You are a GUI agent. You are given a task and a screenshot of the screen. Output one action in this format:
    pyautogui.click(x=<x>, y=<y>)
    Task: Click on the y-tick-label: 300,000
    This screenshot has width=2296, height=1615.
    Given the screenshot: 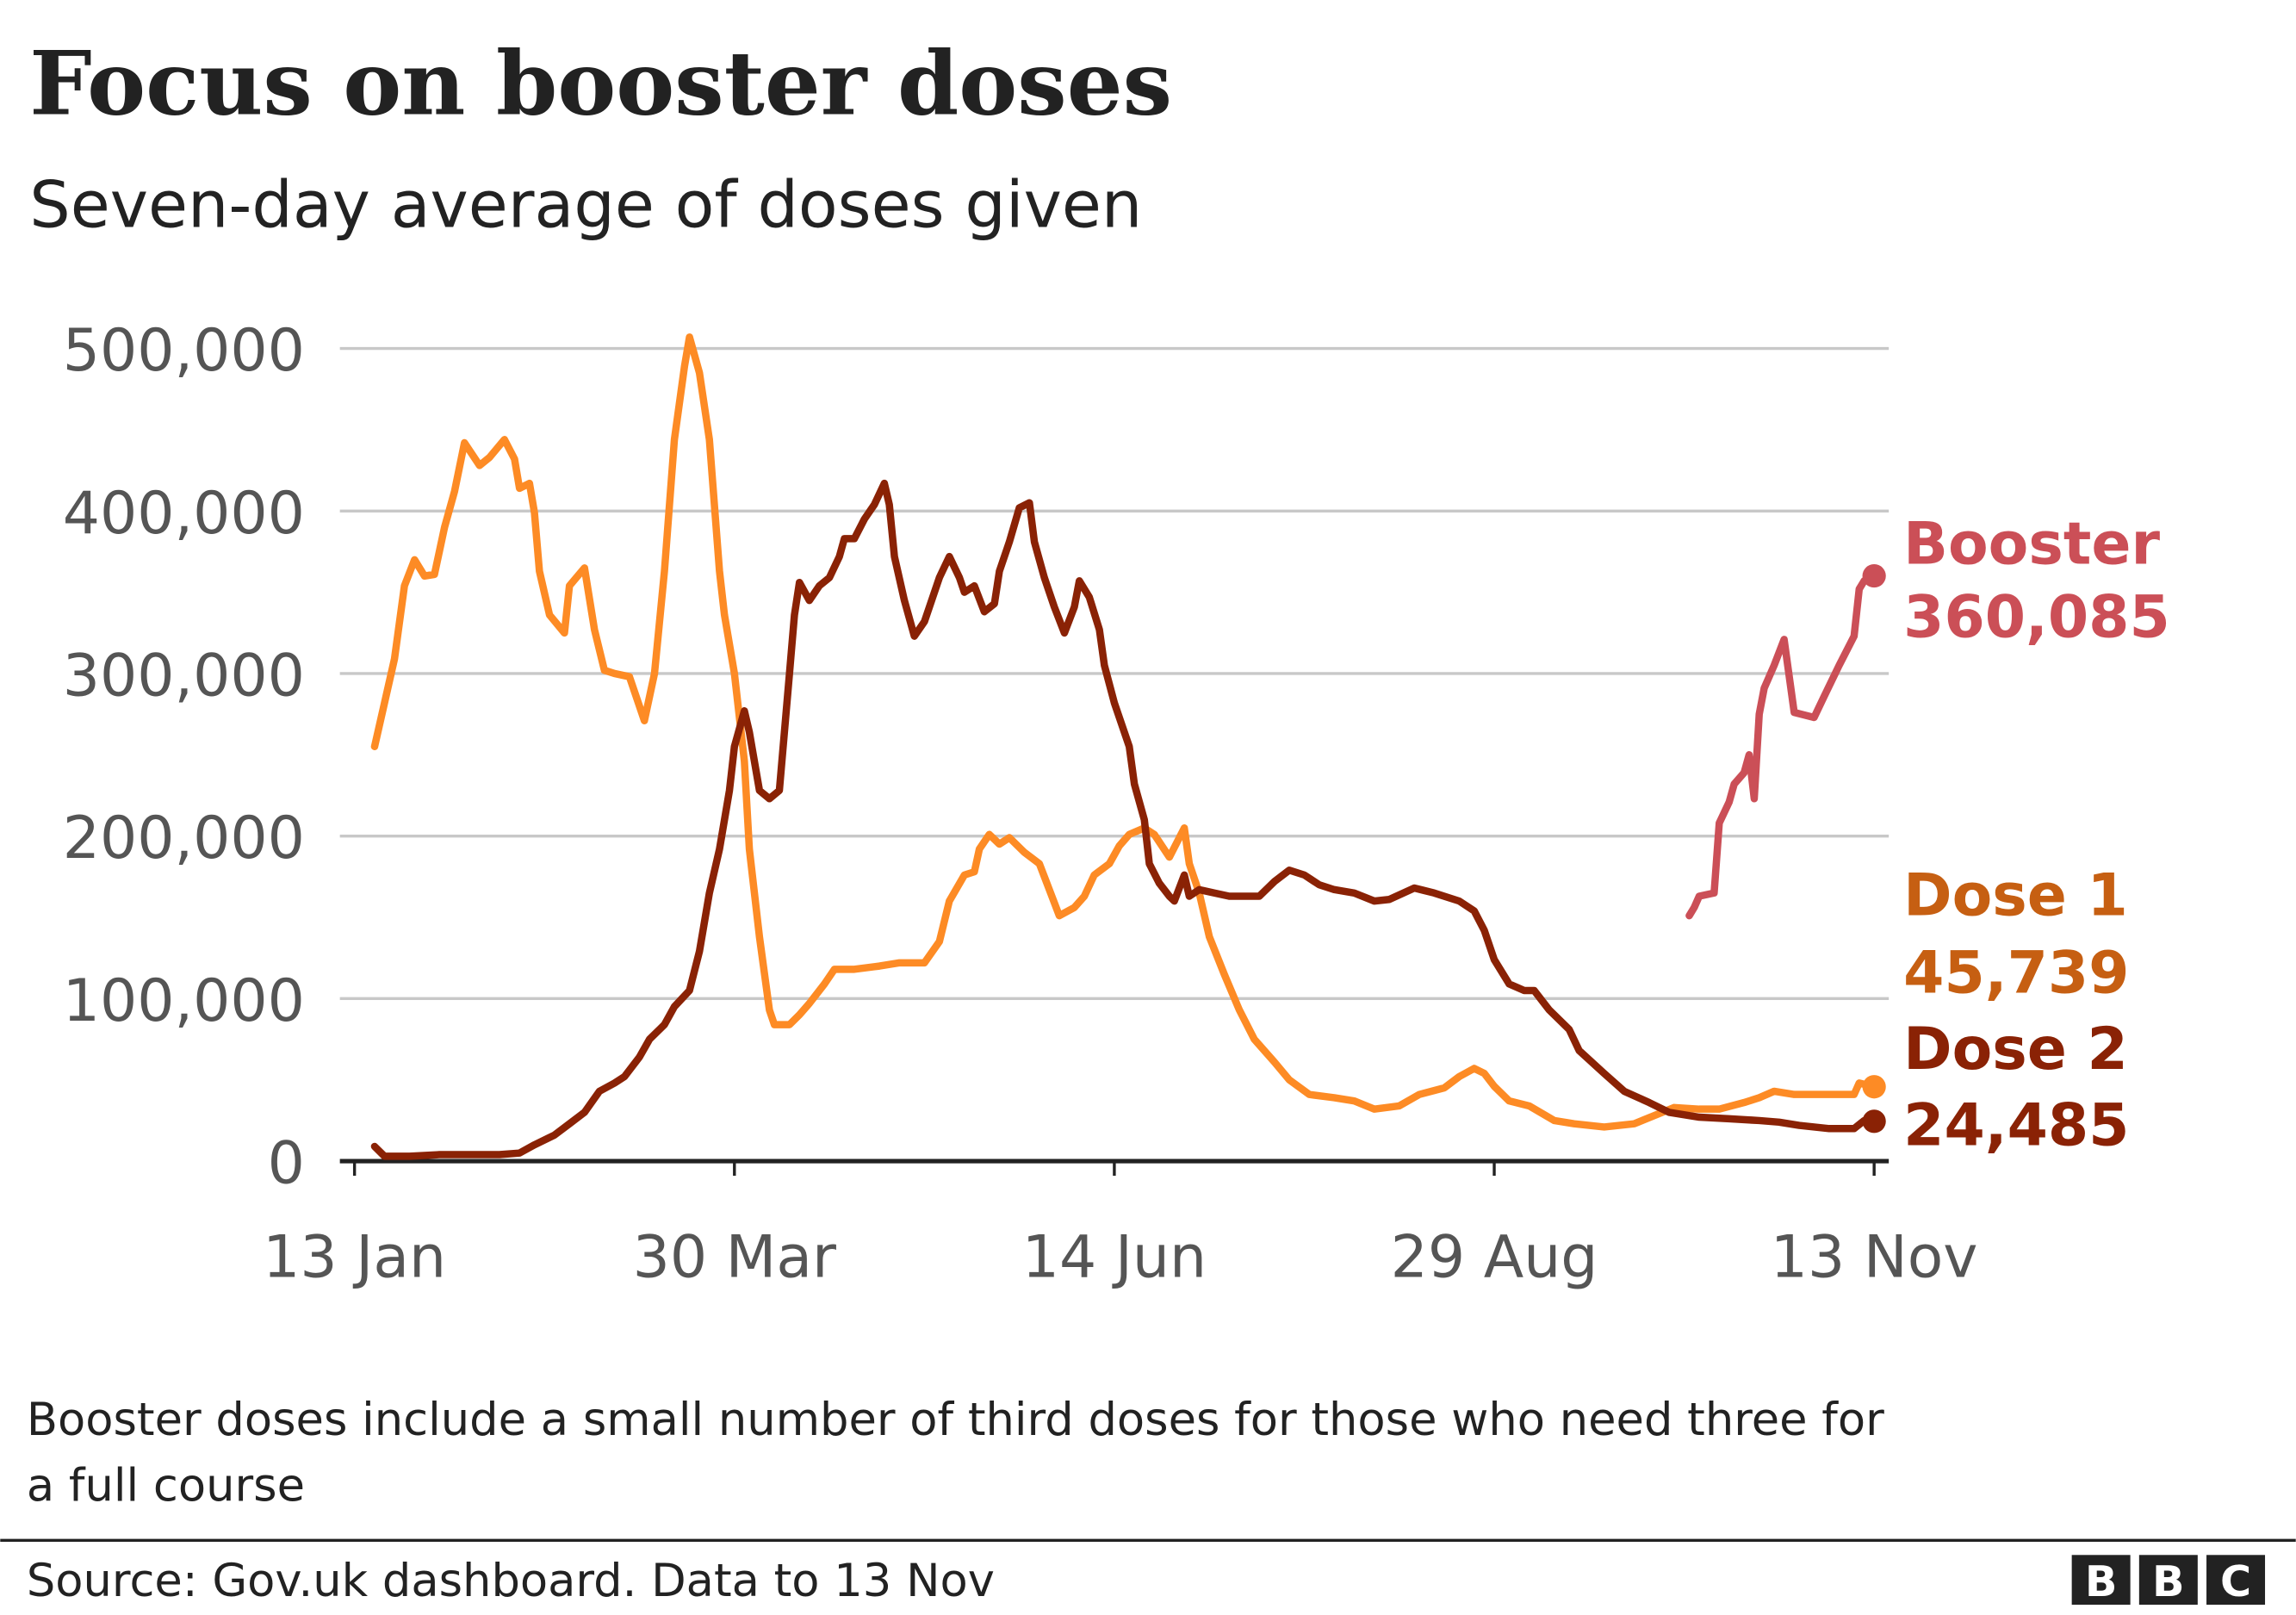 What is the action you would take?
    pyautogui.click(x=184, y=676)
    